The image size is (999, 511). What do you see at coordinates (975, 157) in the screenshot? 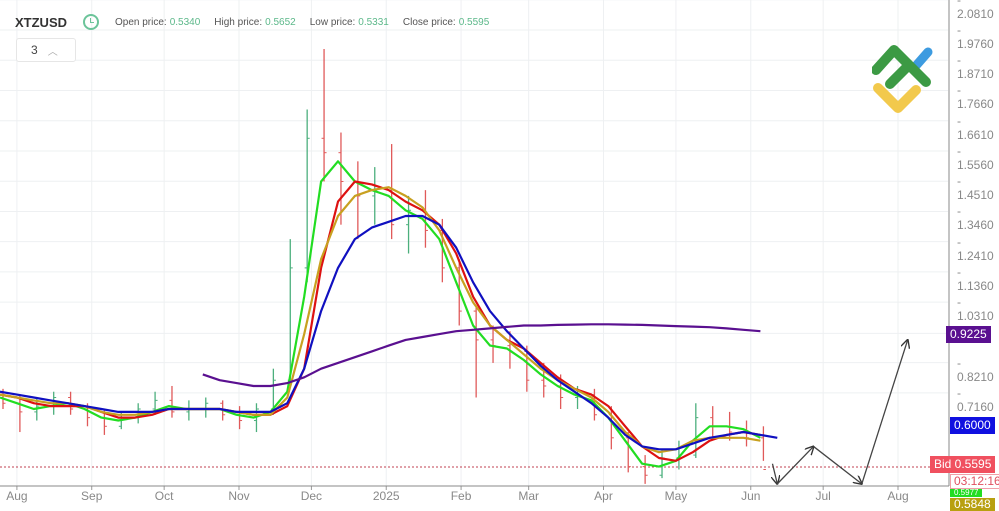
I see `y-tick-label: - 1.5560` at bounding box center [975, 157].